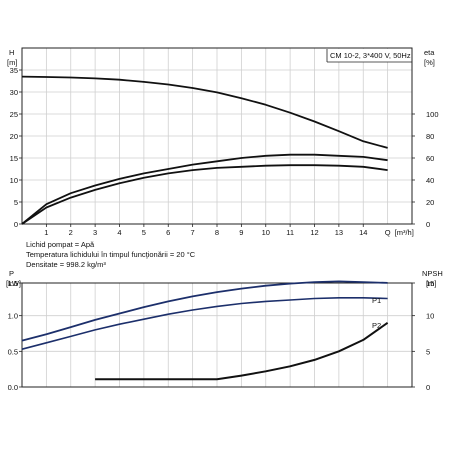 This screenshot has height=450, width=450. What do you see at coordinates (14, 114) in the screenshot?
I see `y-tick-label: 25` at bounding box center [14, 114].